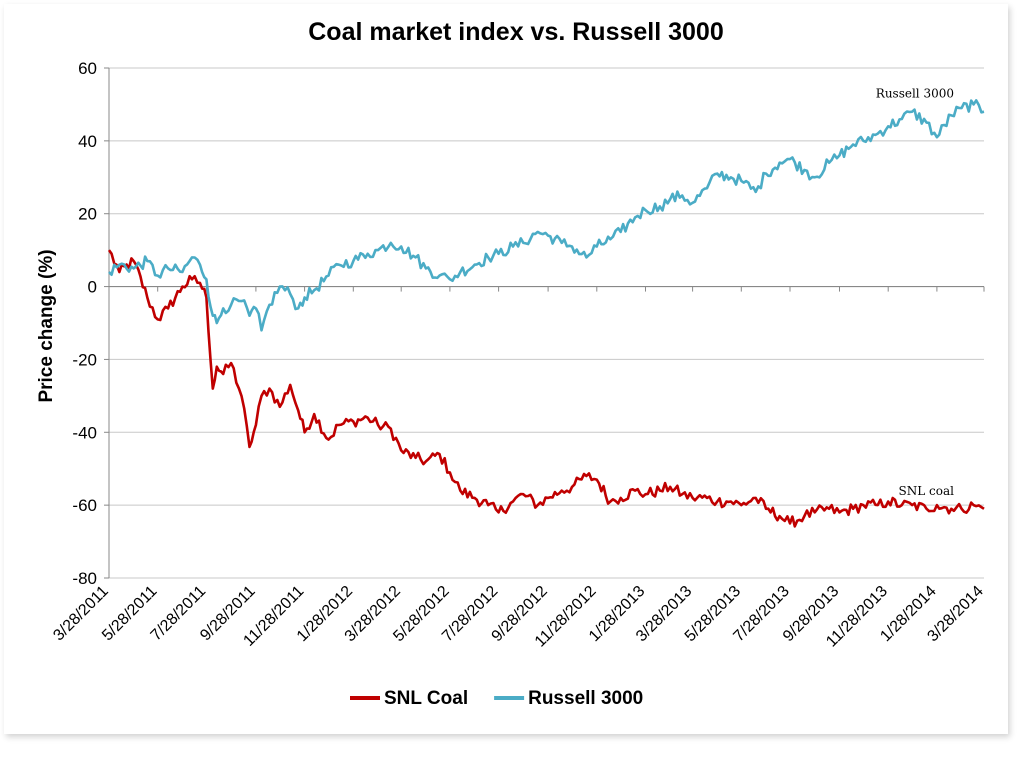  I want to click on y-tick-label: -40, so click(84, 432).